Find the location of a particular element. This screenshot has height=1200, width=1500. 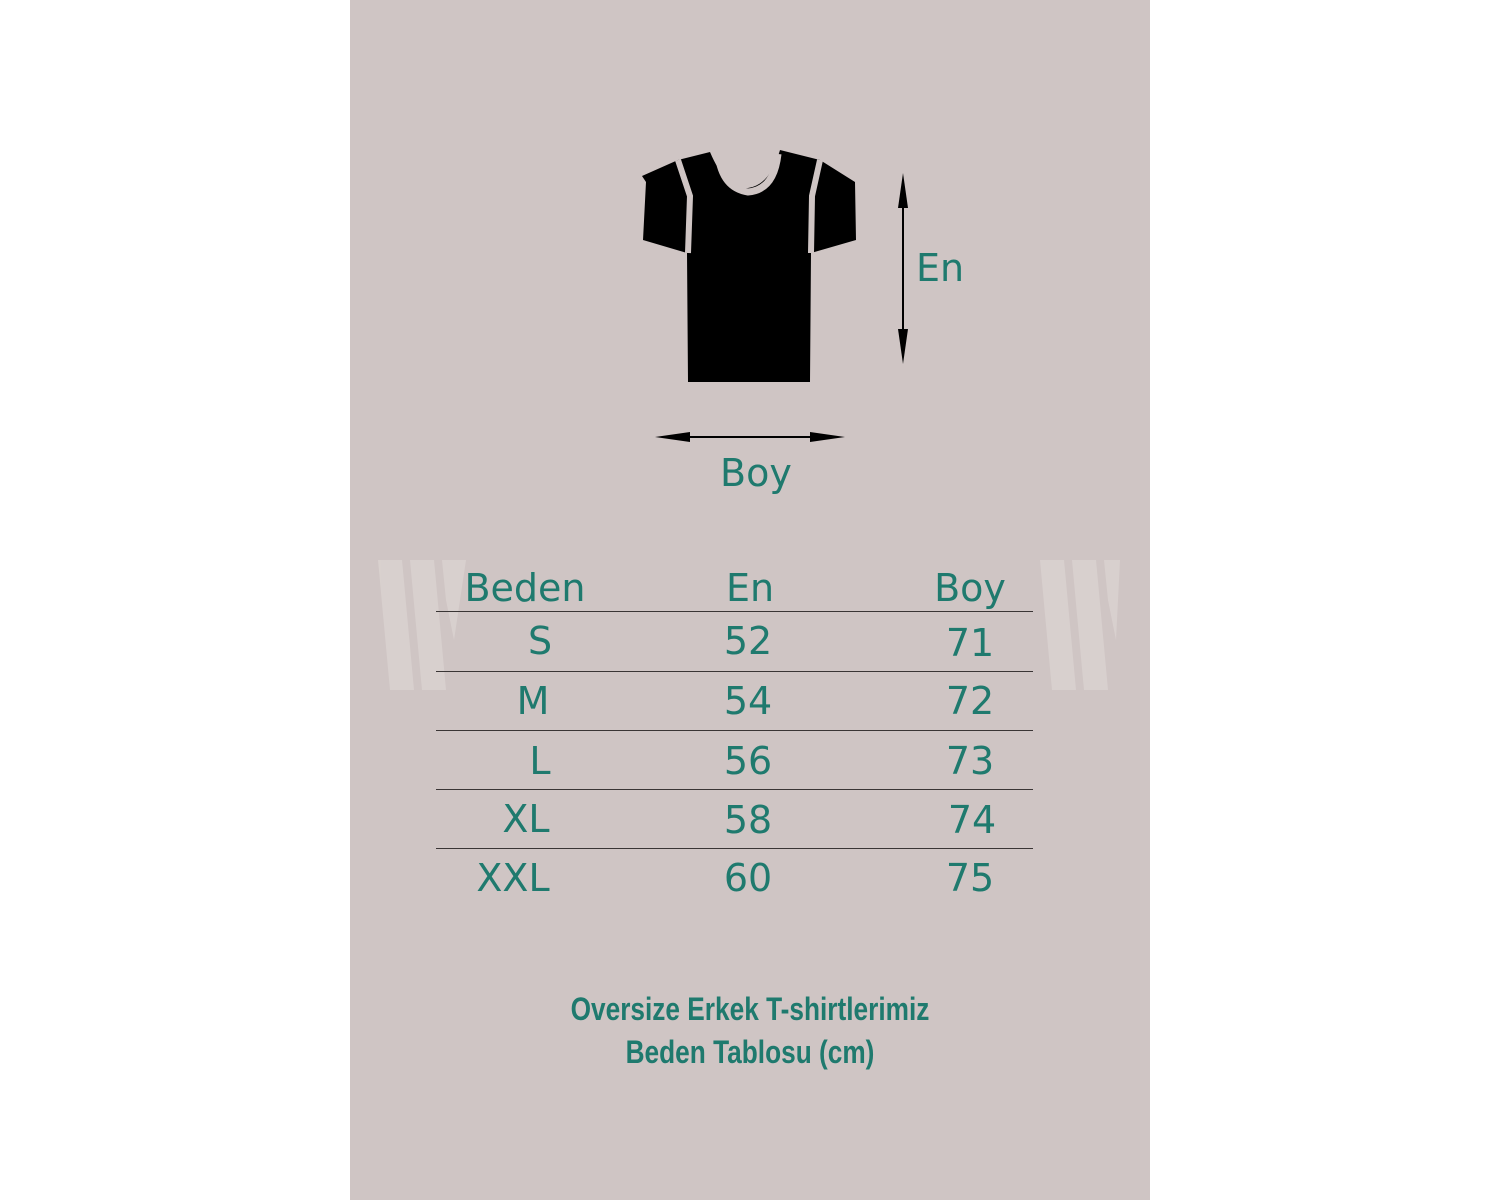

watermark-logo-left is located at coordinates (422, 625).